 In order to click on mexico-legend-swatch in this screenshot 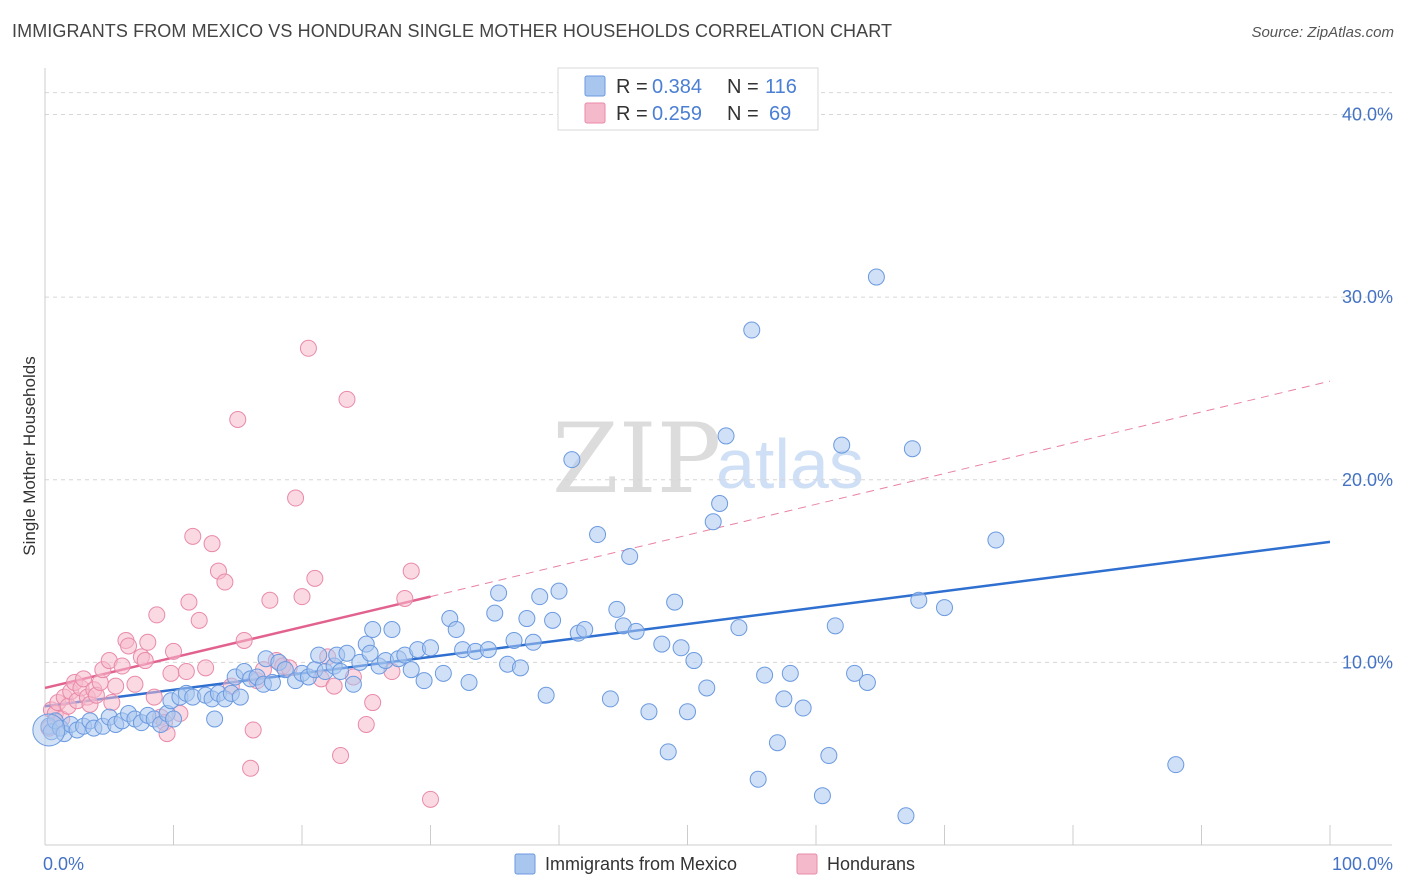, I will do `click(595, 86)`.